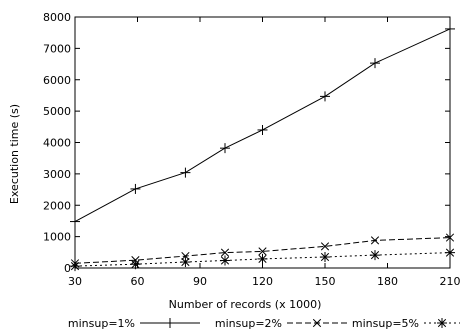 This screenshot has height=330, width=462. Describe the element at coordinates (450, 281) in the screenshot. I see `x-tick-label: 210` at that location.